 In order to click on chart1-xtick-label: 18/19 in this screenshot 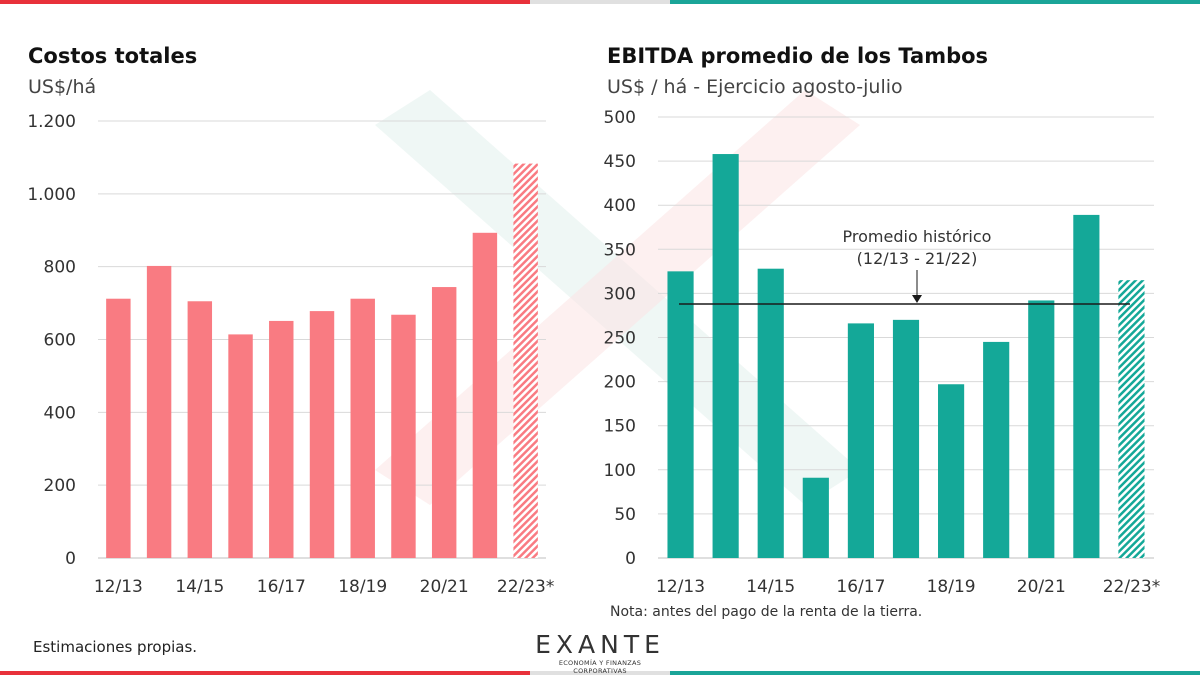, I will do `click(362, 587)`.